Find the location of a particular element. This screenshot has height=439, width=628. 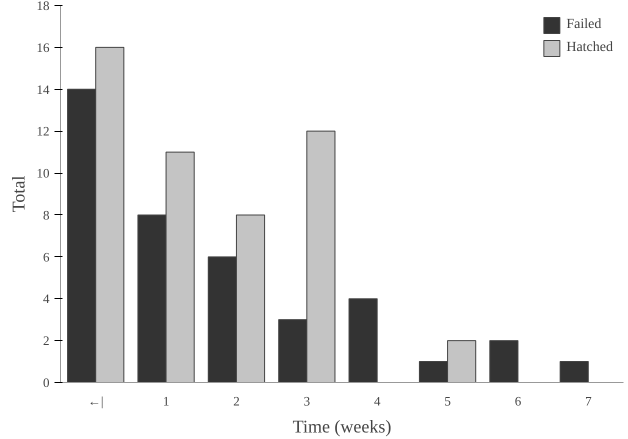

y-tick-label: 12 is located at coordinates (43, 131).